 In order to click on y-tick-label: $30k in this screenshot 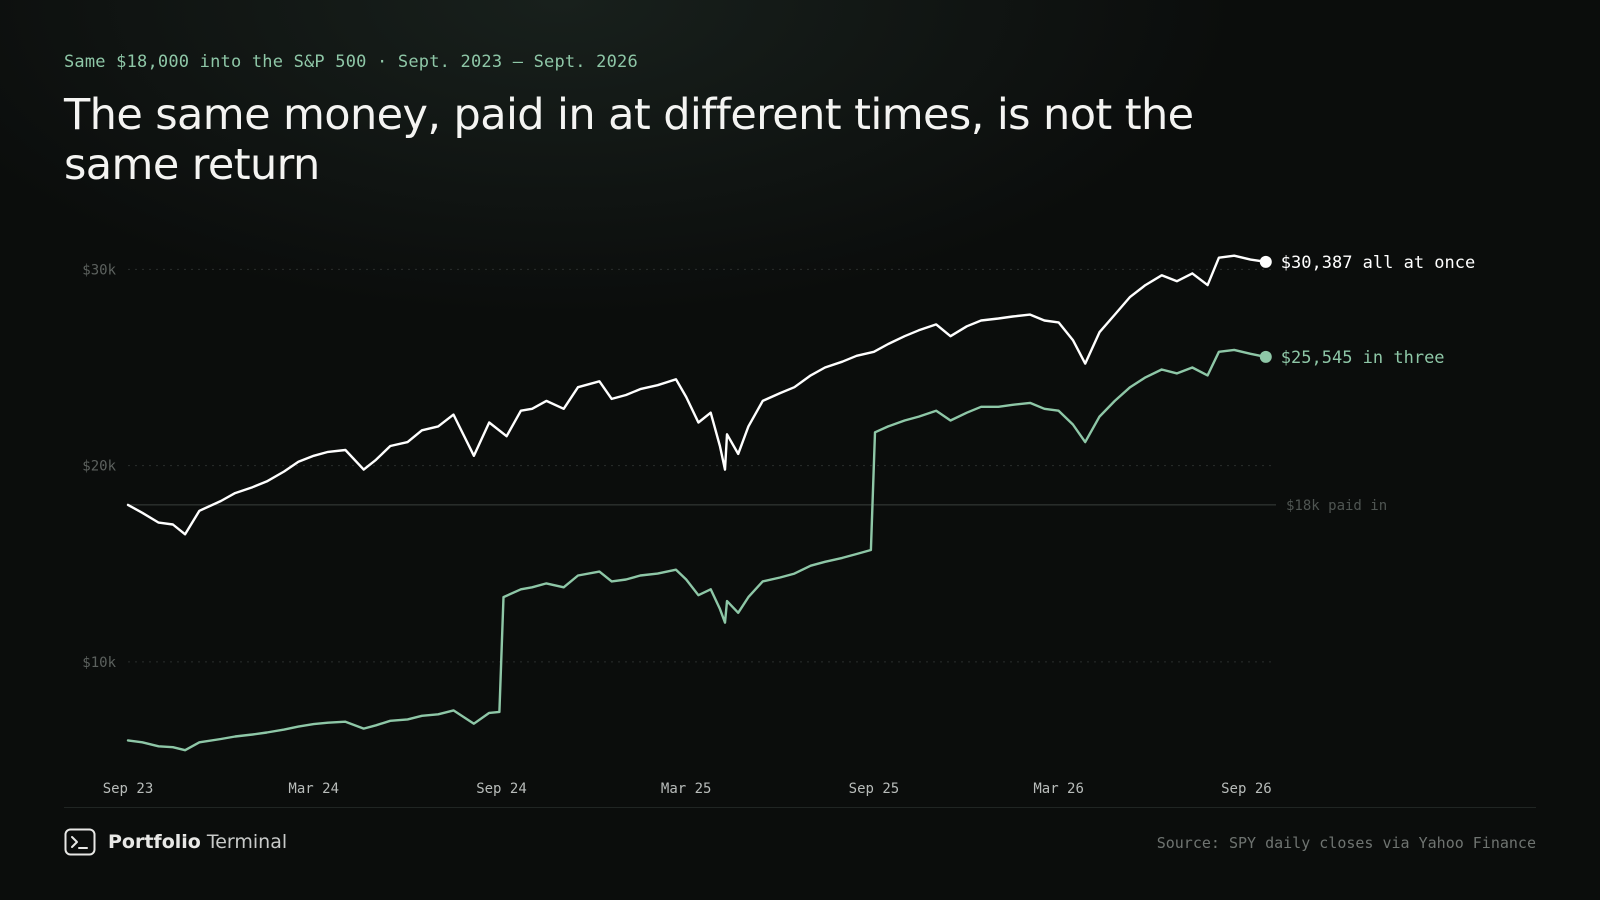, I will do `click(99, 270)`.